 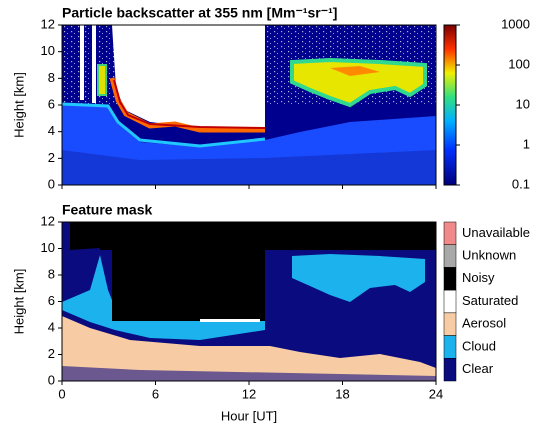 What do you see at coordinates (107, 210) in the screenshot?
I see `chart-title: Feature mask` at bounding box center [107, 210].